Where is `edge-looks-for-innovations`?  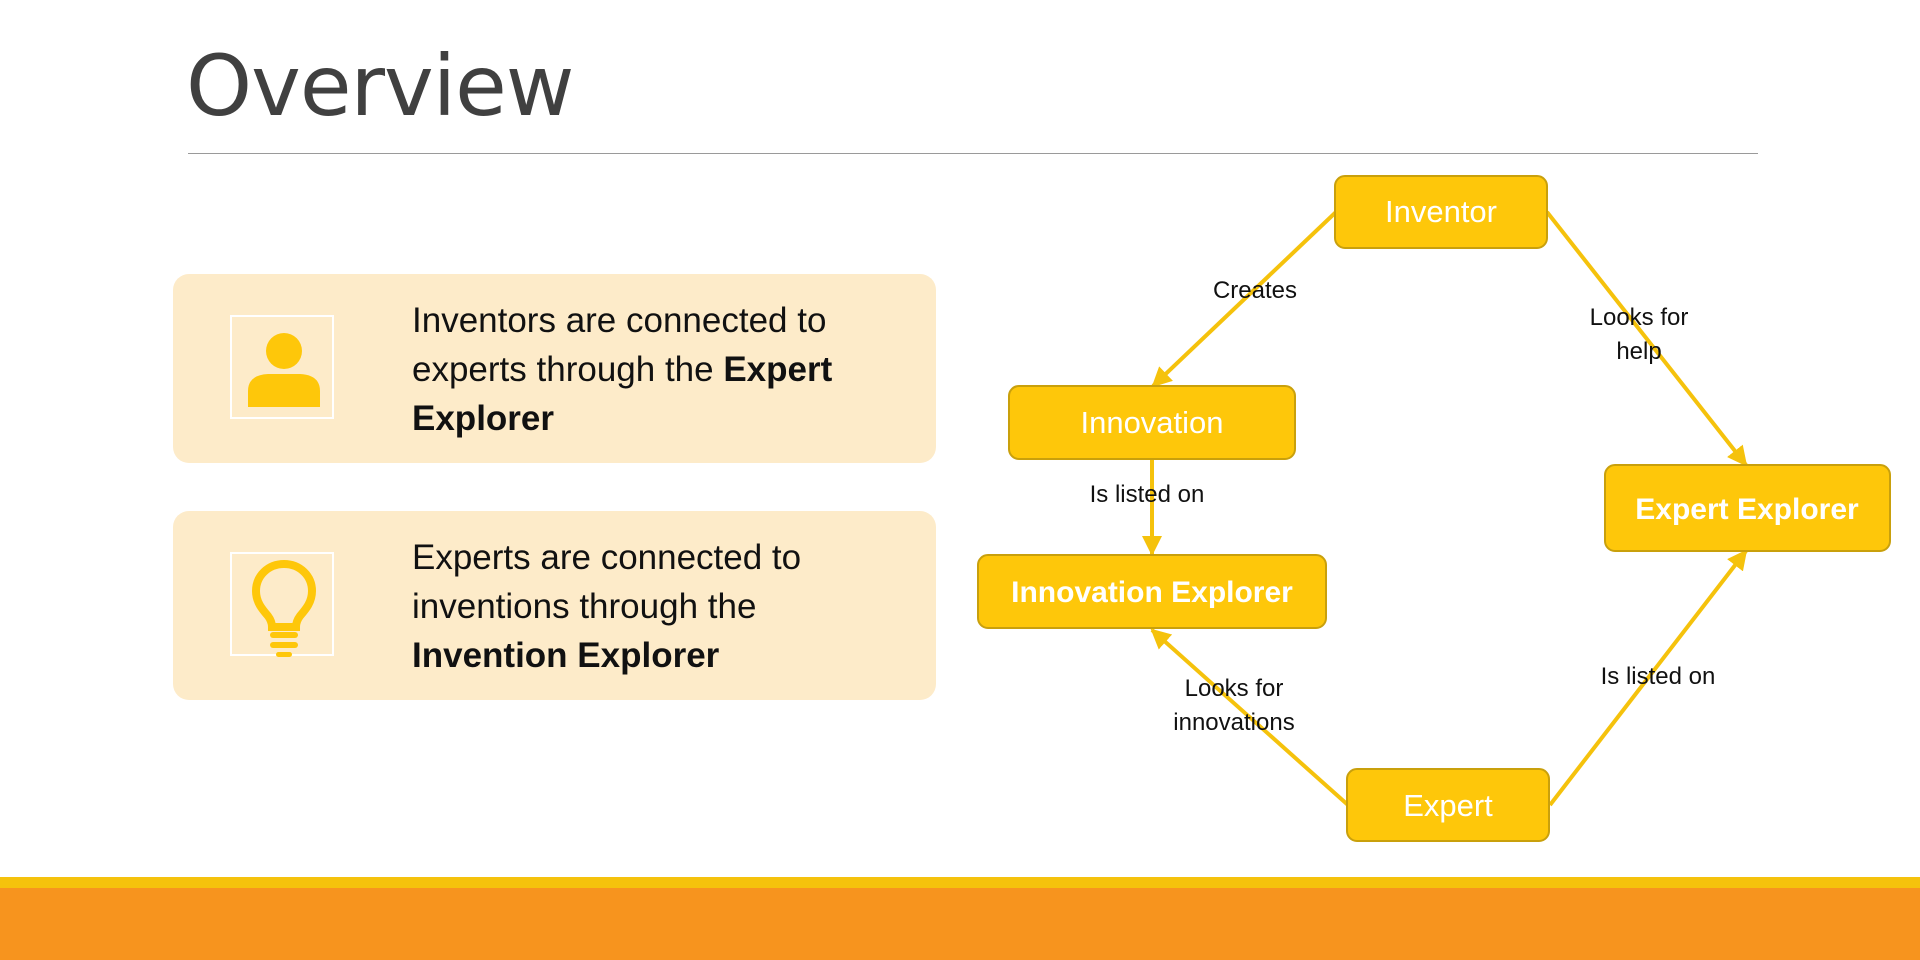
edge-looks-for-innovations is located at coordinates (1250, 717).